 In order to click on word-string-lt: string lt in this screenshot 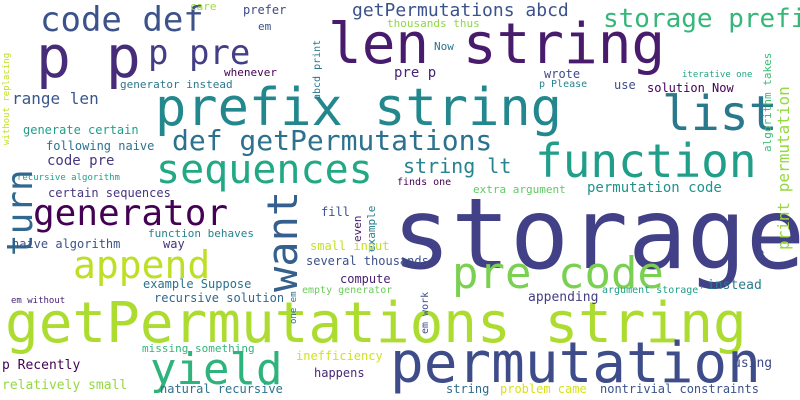, I will do `click(457, 166)`.